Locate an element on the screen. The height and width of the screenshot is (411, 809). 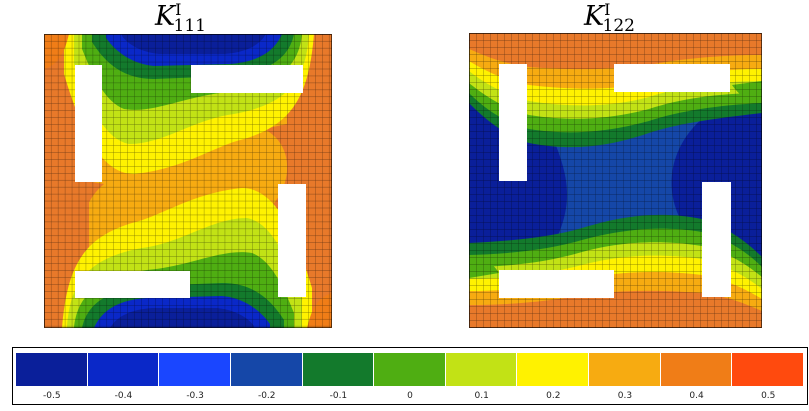
left-hole-bottom-right is located at coordinates (292, 240).